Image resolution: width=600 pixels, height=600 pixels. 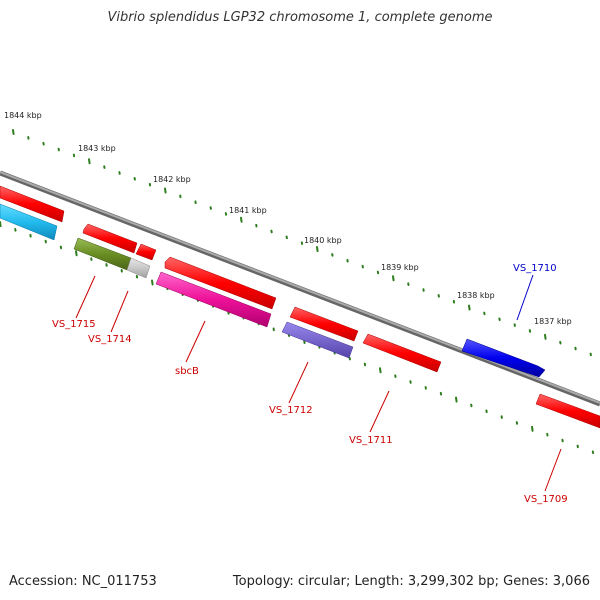 What do you see at coordinates (119, 311) in the screenshot?
I see `leader-line-vs1714` at bounding box center [119, 311].